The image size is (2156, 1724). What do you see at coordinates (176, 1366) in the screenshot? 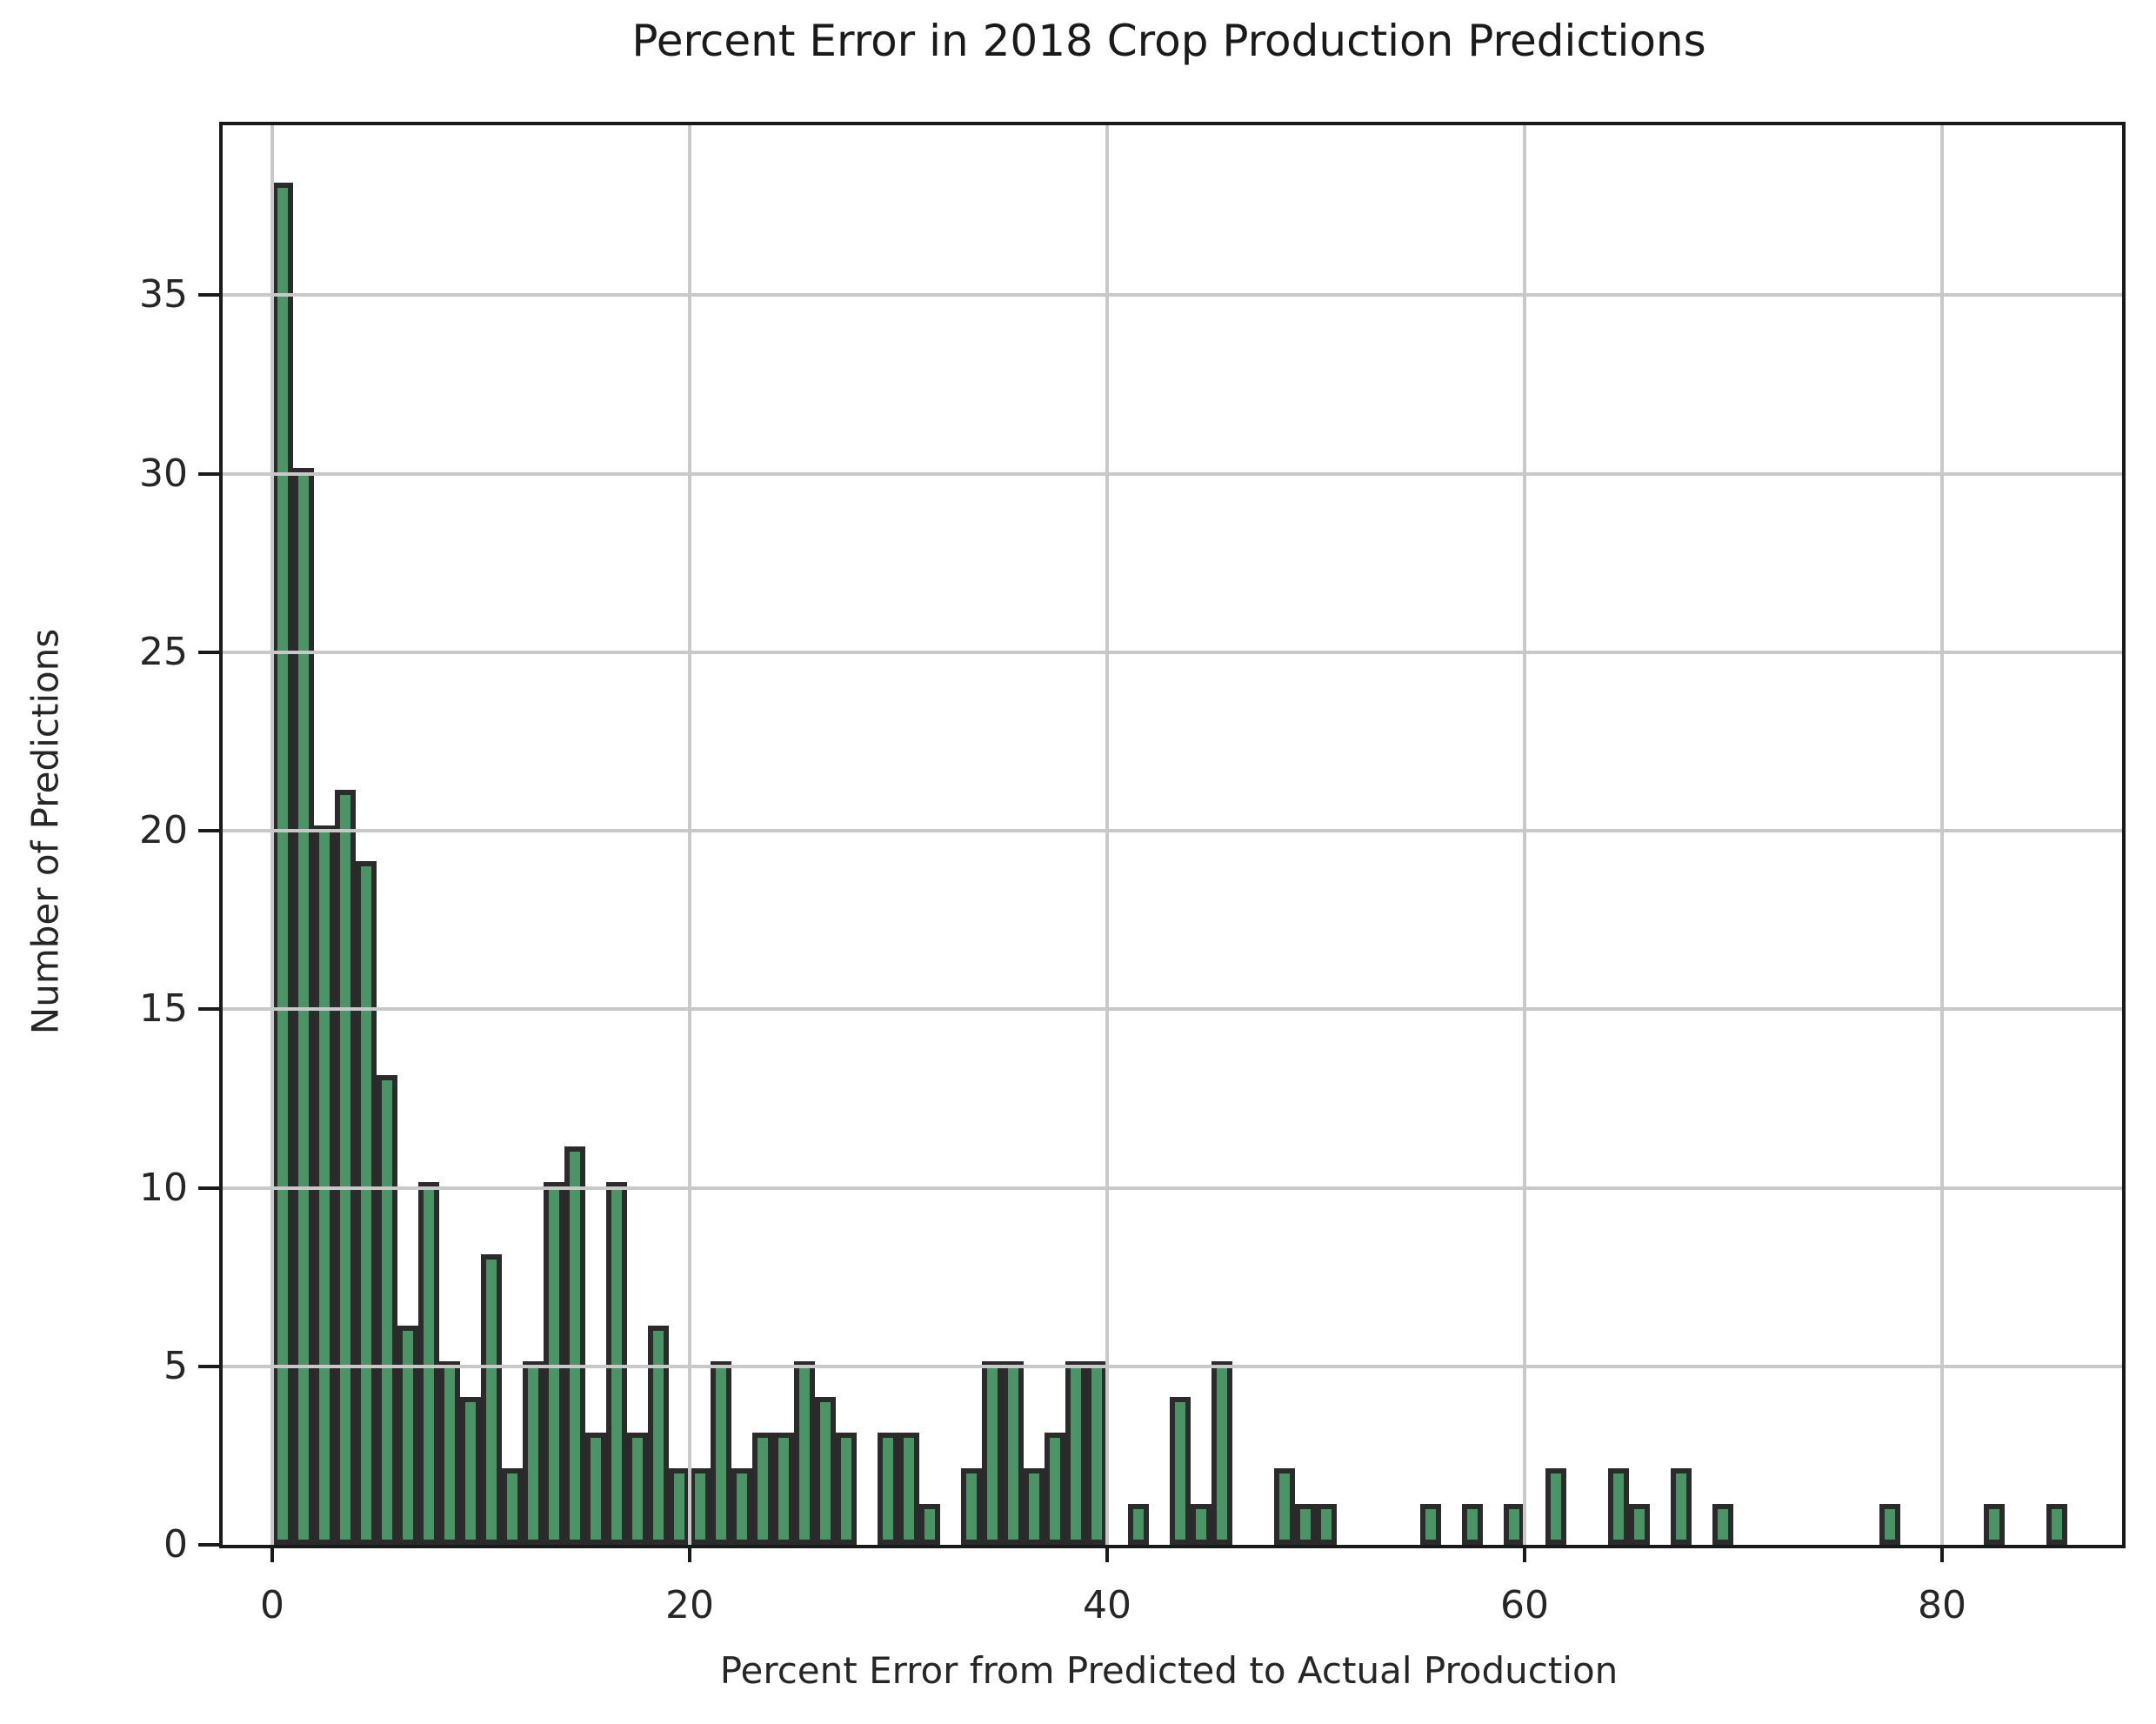
I see `y-tick-label: 5` at bounding box center [176, 1366].